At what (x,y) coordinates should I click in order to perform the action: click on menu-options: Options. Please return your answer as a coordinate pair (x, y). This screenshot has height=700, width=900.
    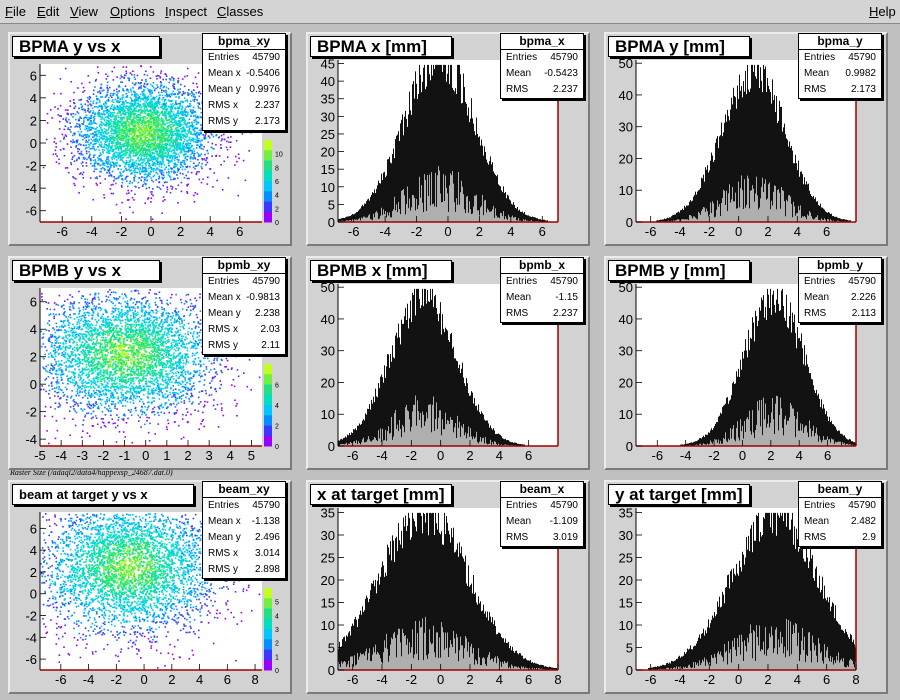
    Looking at the image, I should click on (132, 11).